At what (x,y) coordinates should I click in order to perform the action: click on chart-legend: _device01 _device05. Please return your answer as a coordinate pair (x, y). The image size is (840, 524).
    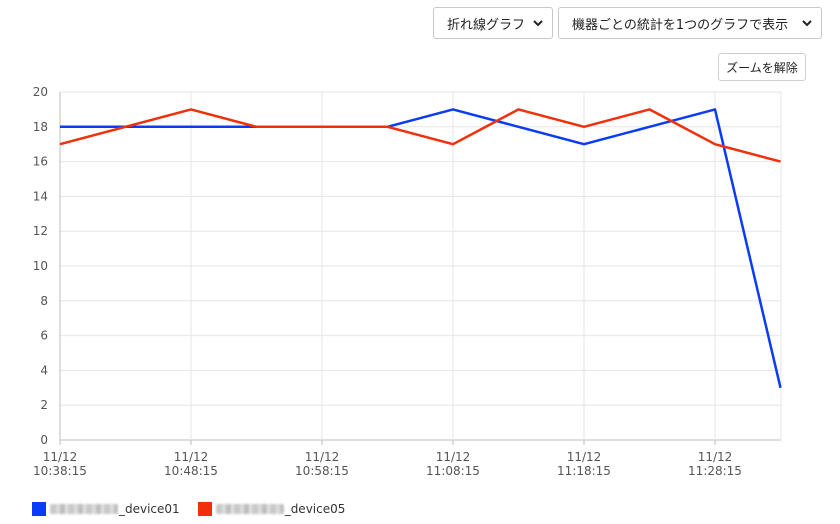
    Looking at the image, I should click on (197, 509).